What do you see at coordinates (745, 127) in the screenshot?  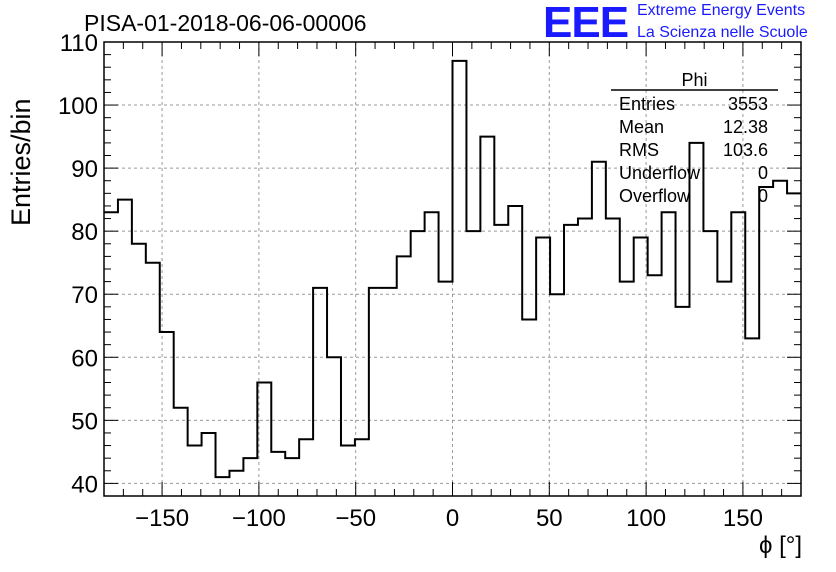 I see `stats-row-value: 12.38` at bounding box center [745, 127].